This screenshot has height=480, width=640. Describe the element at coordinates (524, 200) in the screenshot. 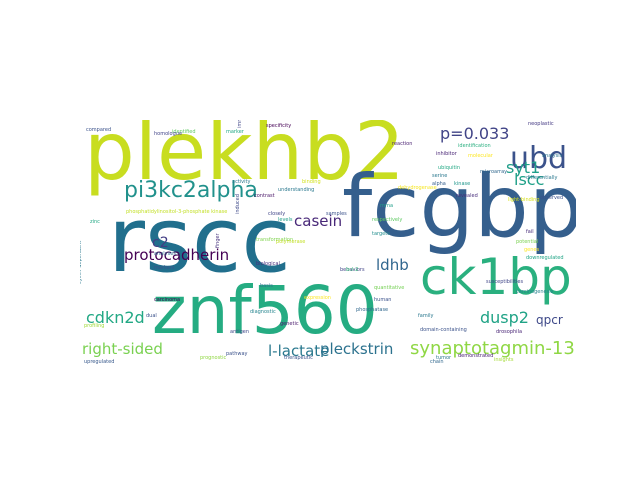

I see `word-light-binding: light-binding` at that location.